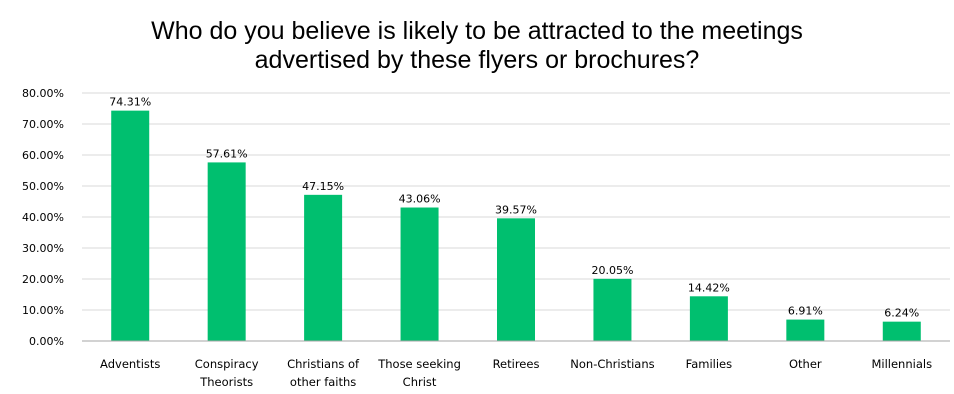 This screenshot has height=394, width=954. I want to click on y-tick-label: 50.00%, so click(43, 186).